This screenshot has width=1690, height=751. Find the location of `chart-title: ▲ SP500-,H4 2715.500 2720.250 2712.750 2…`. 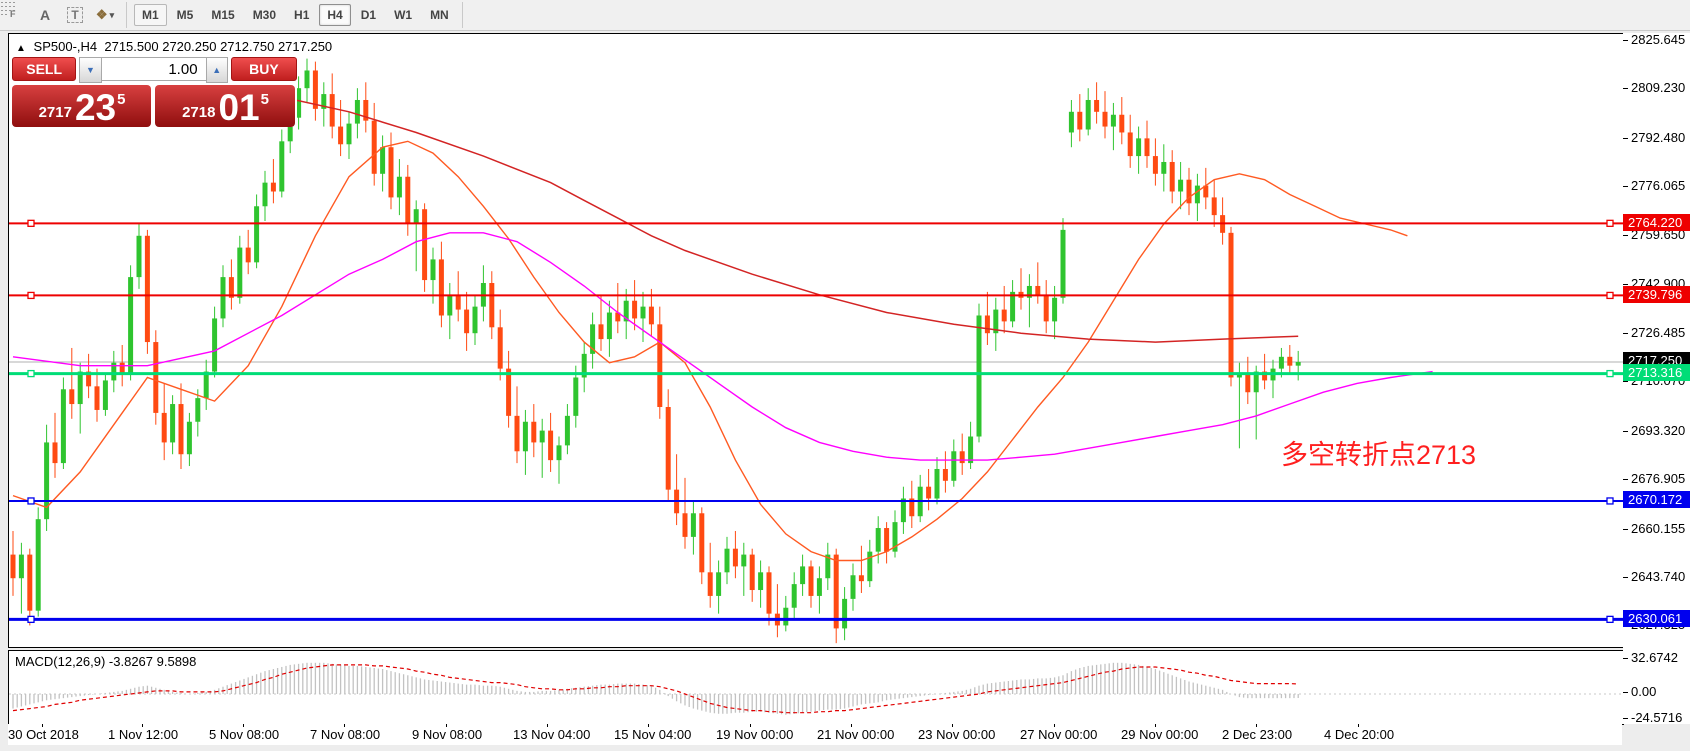

chart-title: ▲ SP500-,H4 2715.500 2720.250 2712.750 2… is located at coordinates (174, 46).